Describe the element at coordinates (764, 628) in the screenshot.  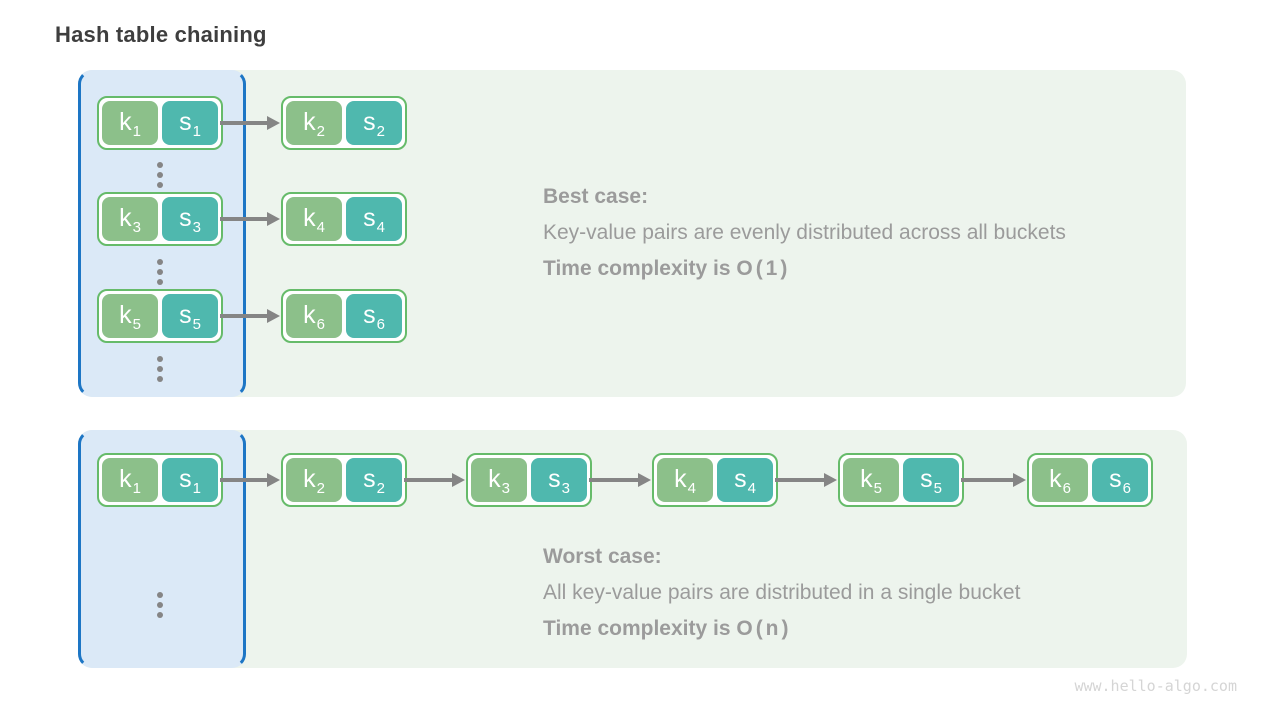
I see `big-o-notation: O(n)` at that location.